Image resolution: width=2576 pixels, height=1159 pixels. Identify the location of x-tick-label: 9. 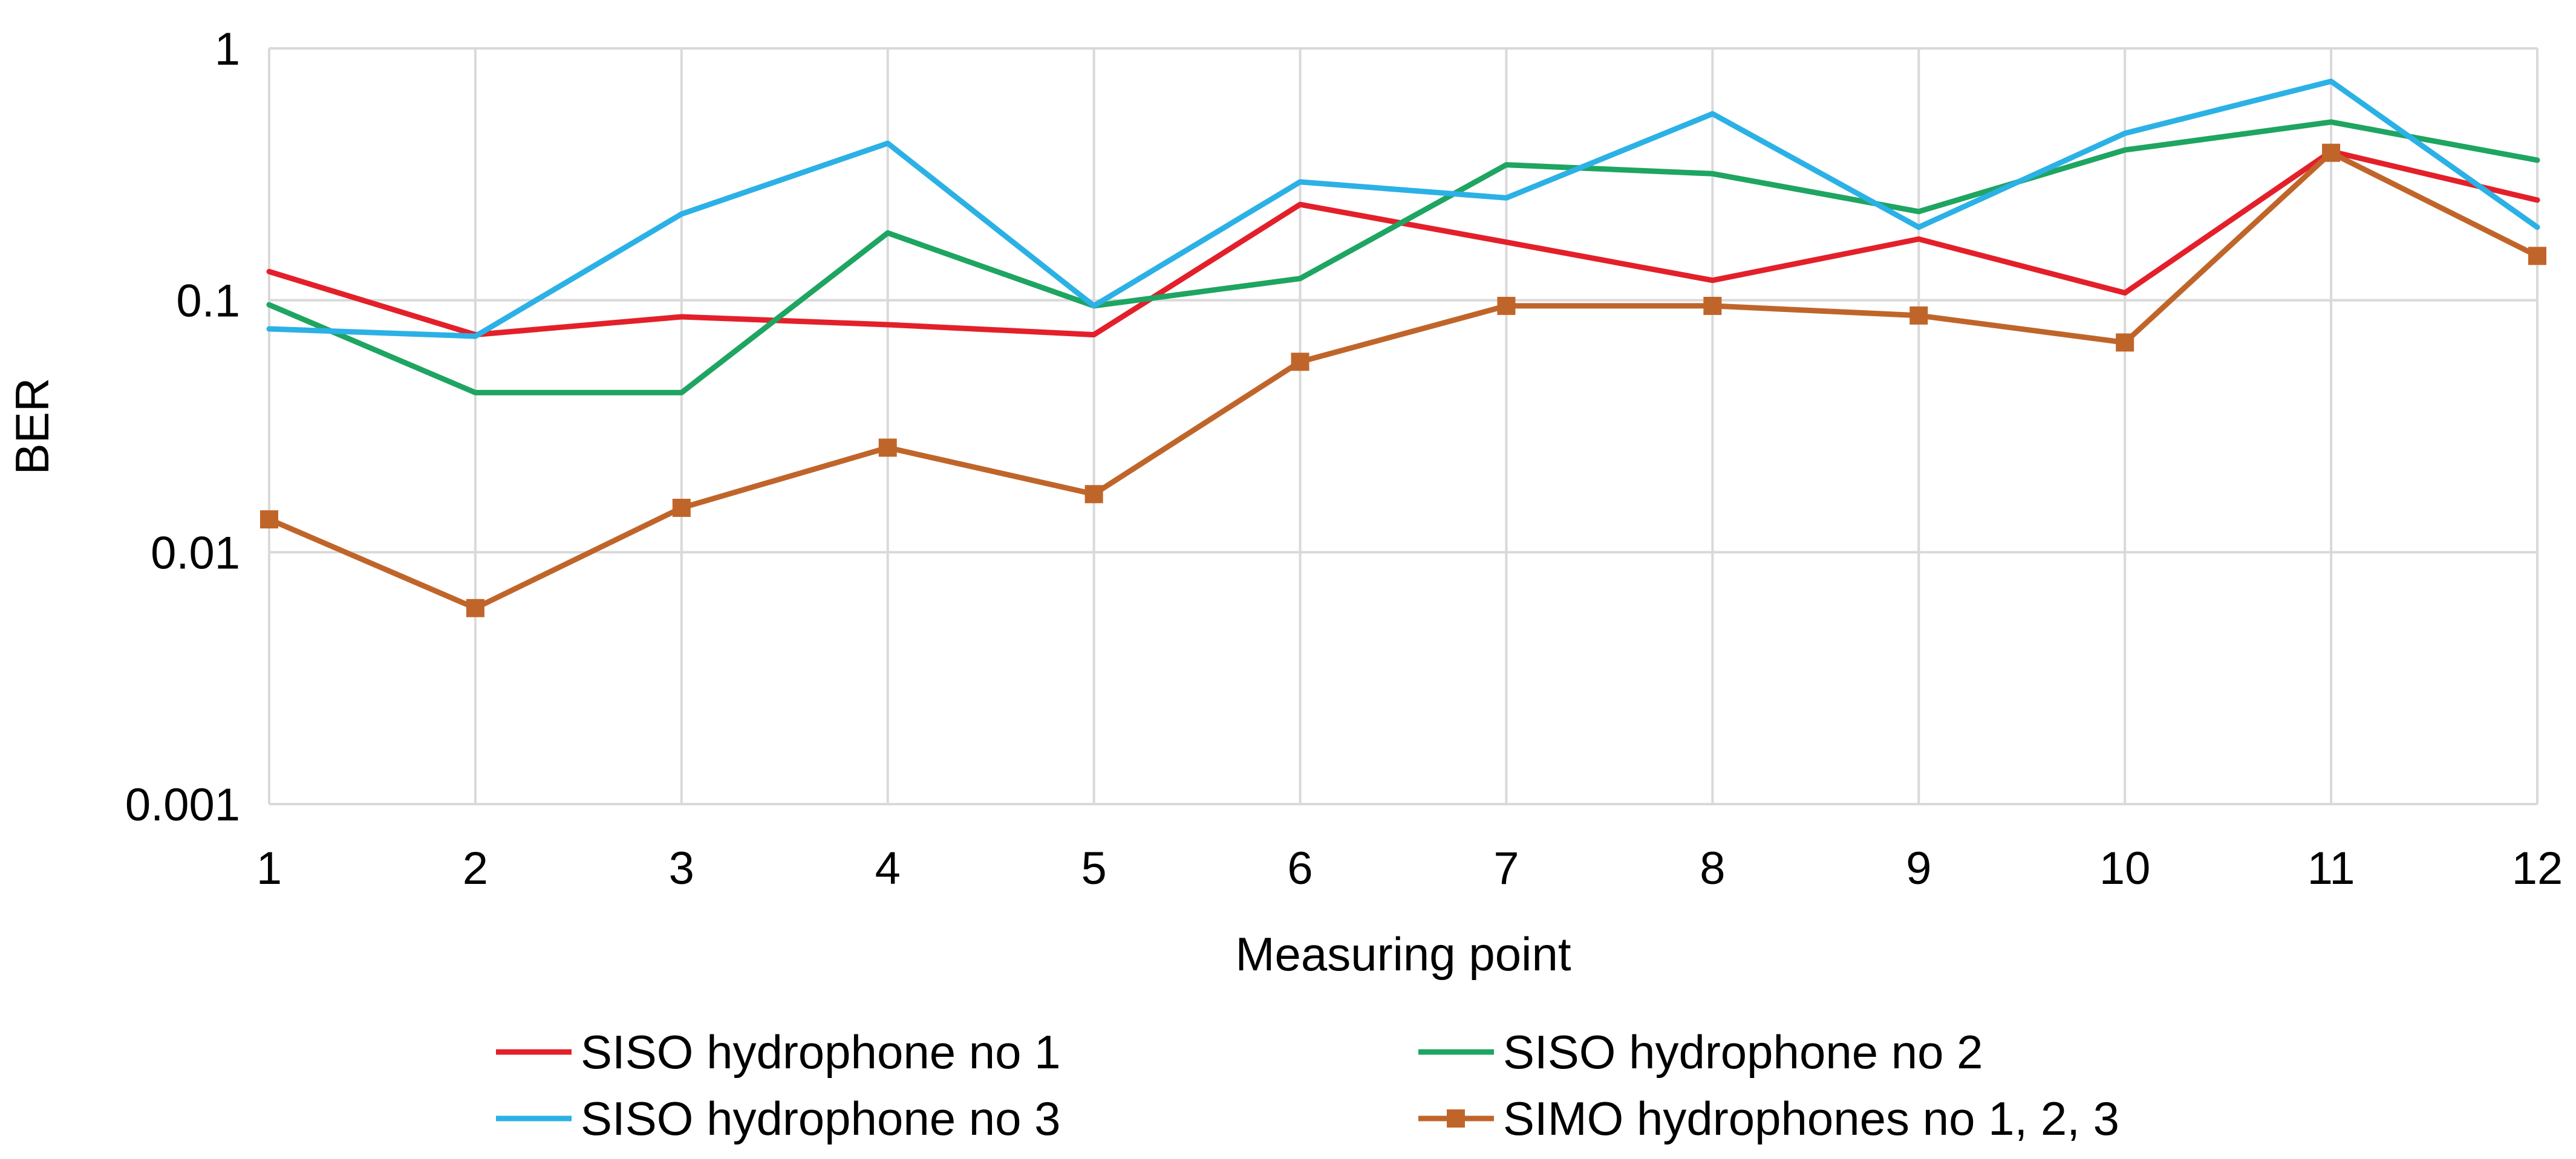
(1918, 868).